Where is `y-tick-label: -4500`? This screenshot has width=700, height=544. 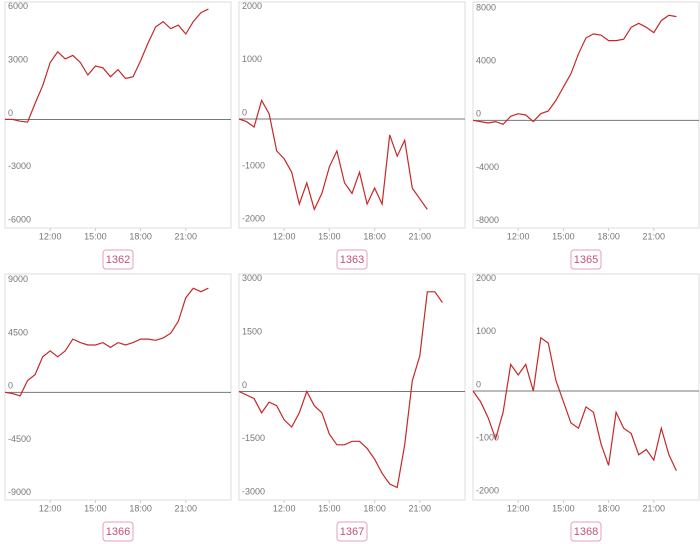
y-tick-label: -4500 is located at coordinates (19, 439).